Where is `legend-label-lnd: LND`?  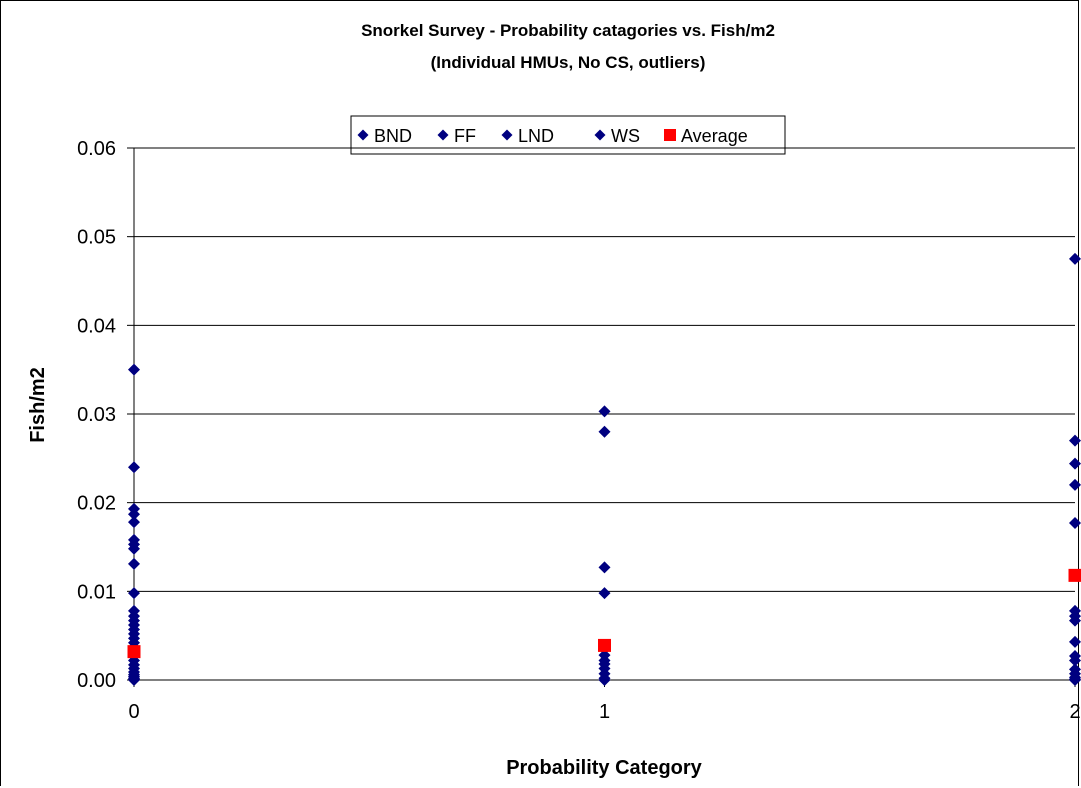
legend-label-lnd: LND is located at coordinates (536, 136).